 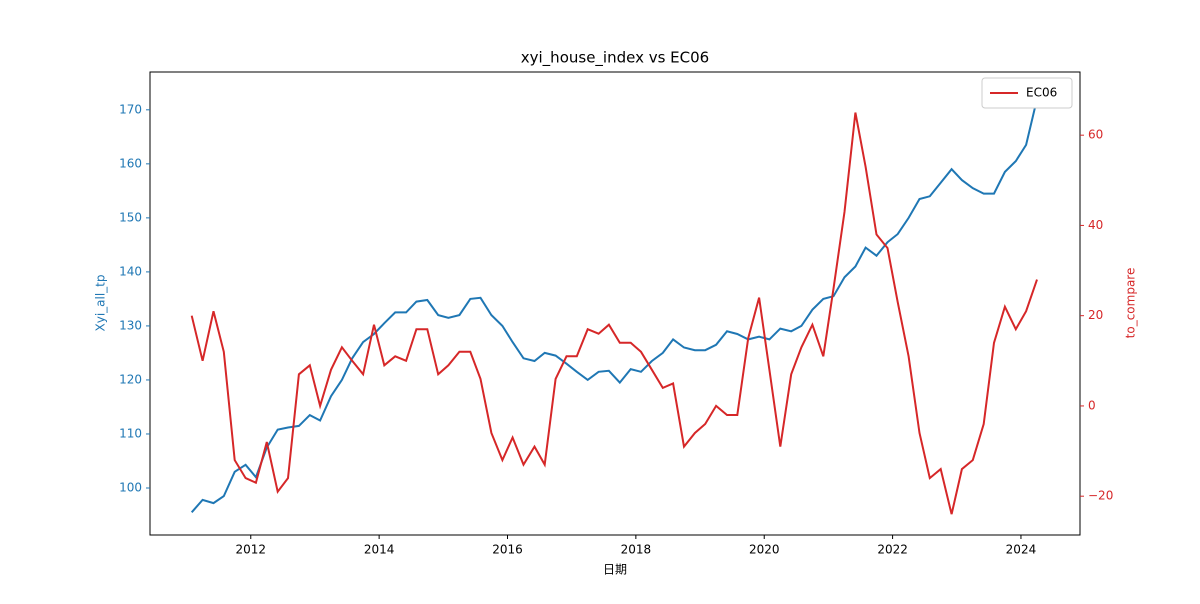 What do you see at coordinates (1095, 315) in the screenshot?
I see `y2-tick-label: 20` at bounding box center [1095, 315].